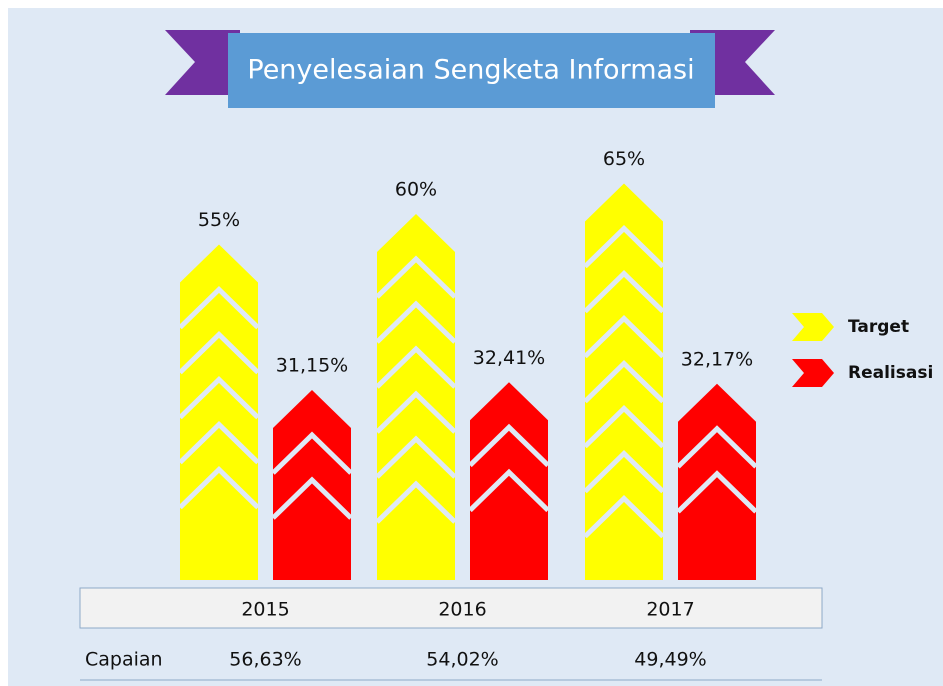 The image size is (943, 686). I want to click on x-tick-label: 2017, so click(670, 610).